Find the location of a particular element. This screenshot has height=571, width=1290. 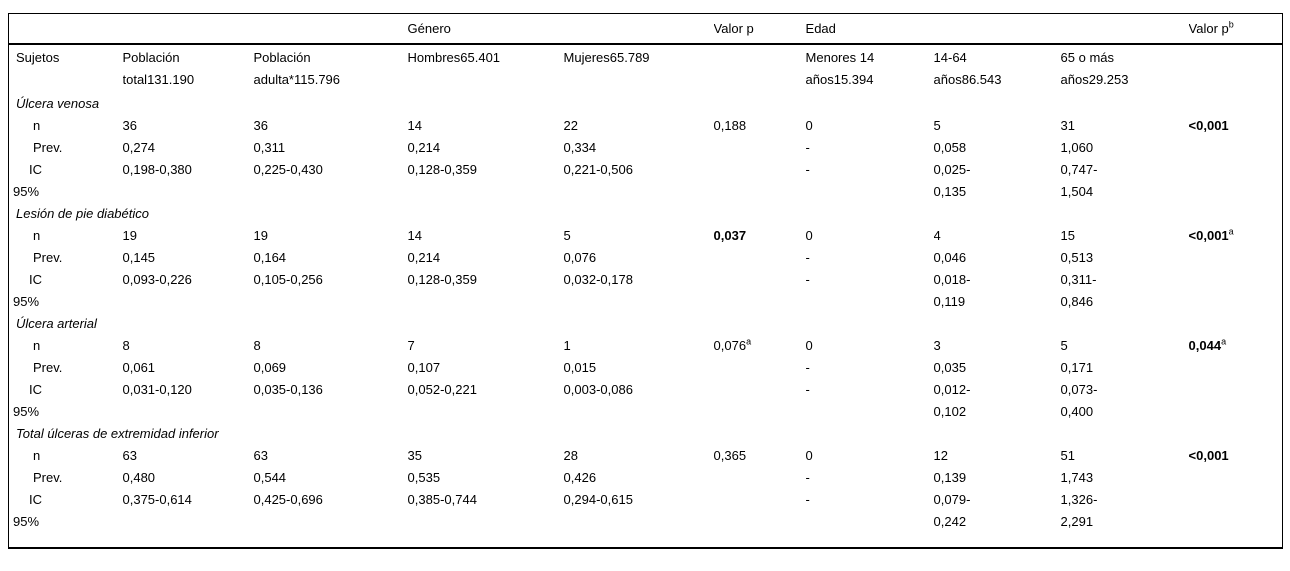

group-header-row: Género Valor p Edad Valor pb is located at coordinates (645, 29).